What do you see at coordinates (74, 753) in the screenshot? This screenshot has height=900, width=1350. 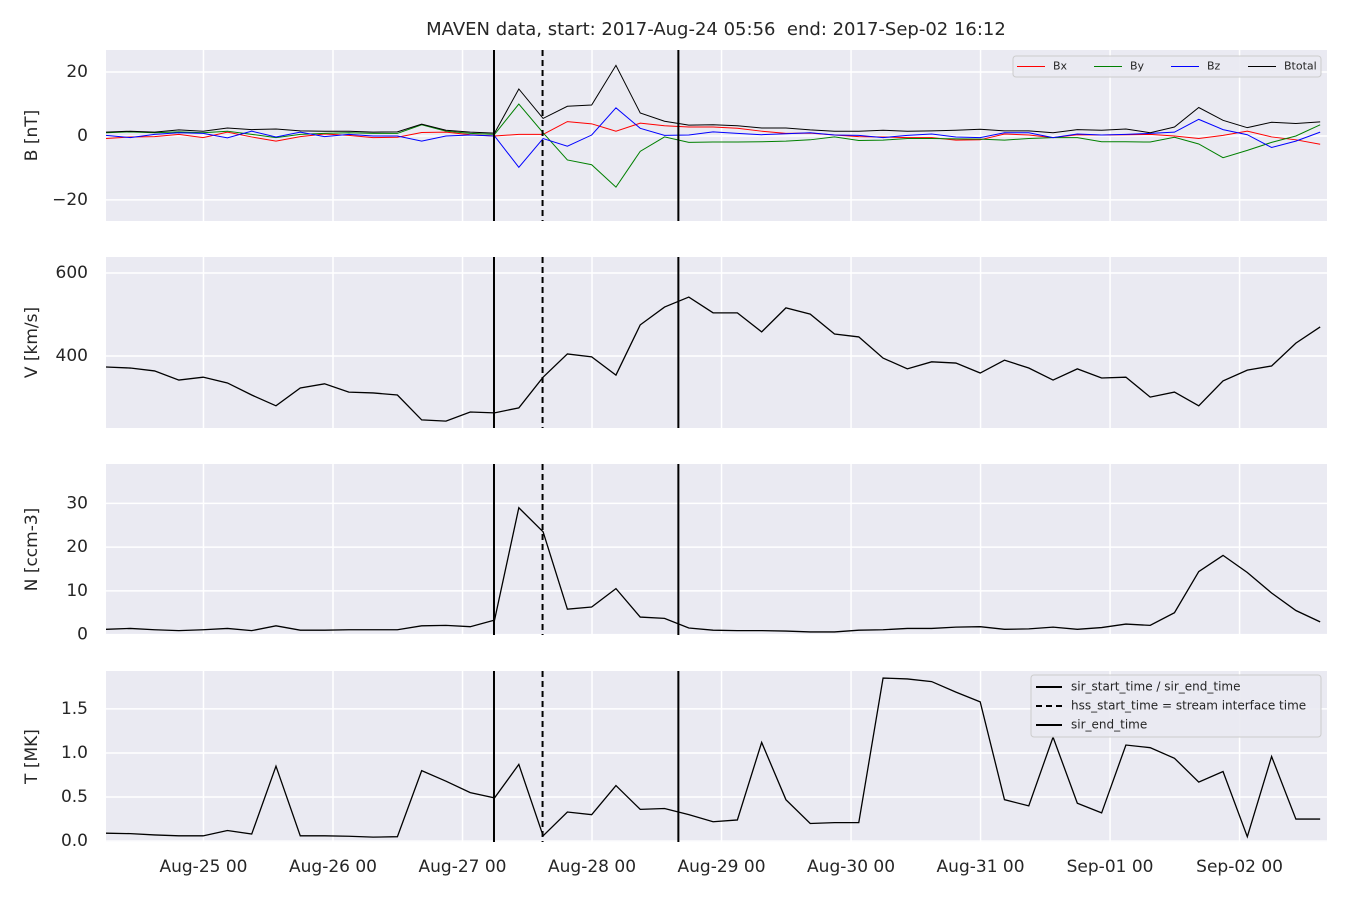 I see `y-tick-label: 1.0` at bounding box center [74, 753].